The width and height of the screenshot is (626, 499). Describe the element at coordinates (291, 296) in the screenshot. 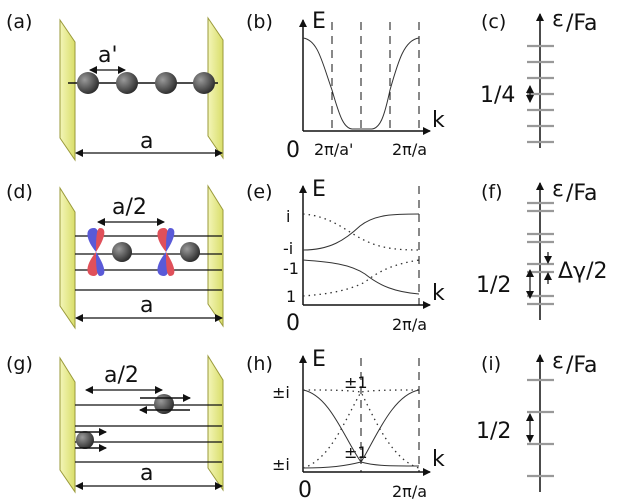

I see `y-tick: 1` at that location.